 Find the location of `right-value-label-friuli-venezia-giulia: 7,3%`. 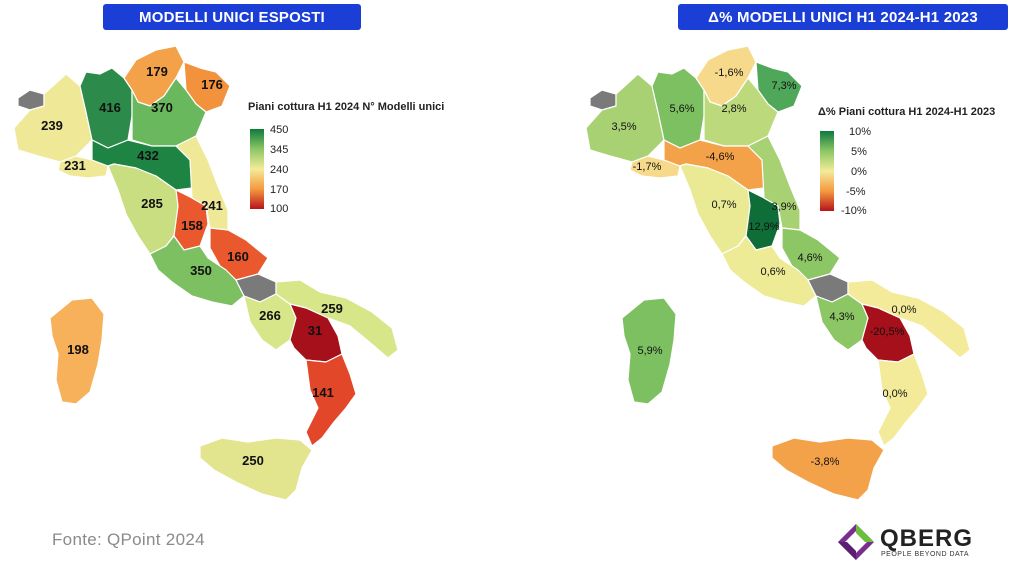

right-value-label-friuli-venezia-giulia: 7,3% is located at coordinates (783, 86).